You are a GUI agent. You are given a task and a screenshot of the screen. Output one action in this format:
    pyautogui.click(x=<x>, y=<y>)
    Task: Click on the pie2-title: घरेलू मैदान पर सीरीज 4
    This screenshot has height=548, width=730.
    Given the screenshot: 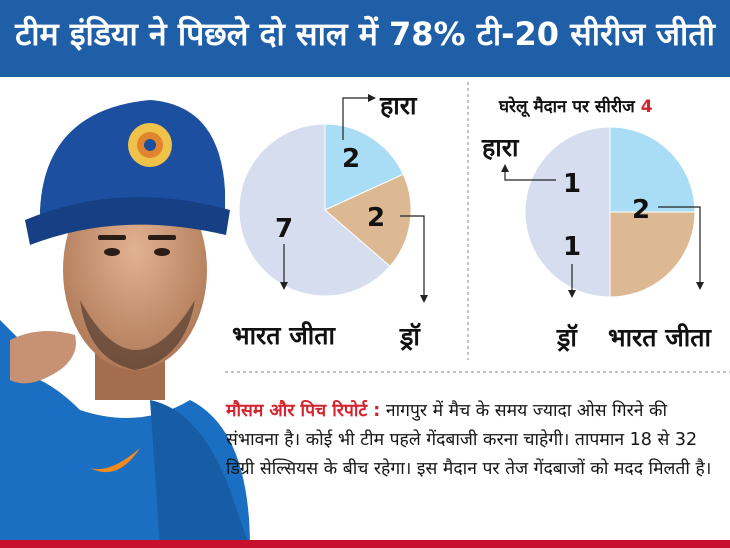 What is the action you would take?
    pyautogui.click(x=575, y=107)
    